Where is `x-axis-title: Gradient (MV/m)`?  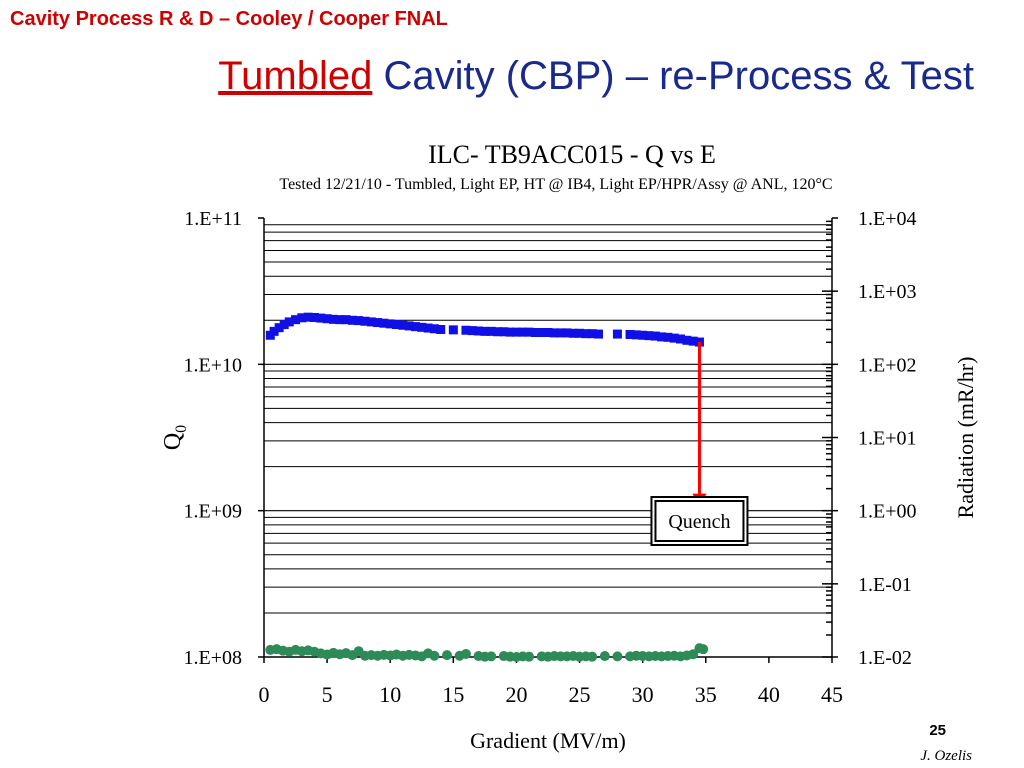 x-axis-title: Gradient (MV/m) is located at coordinates (548, 740).